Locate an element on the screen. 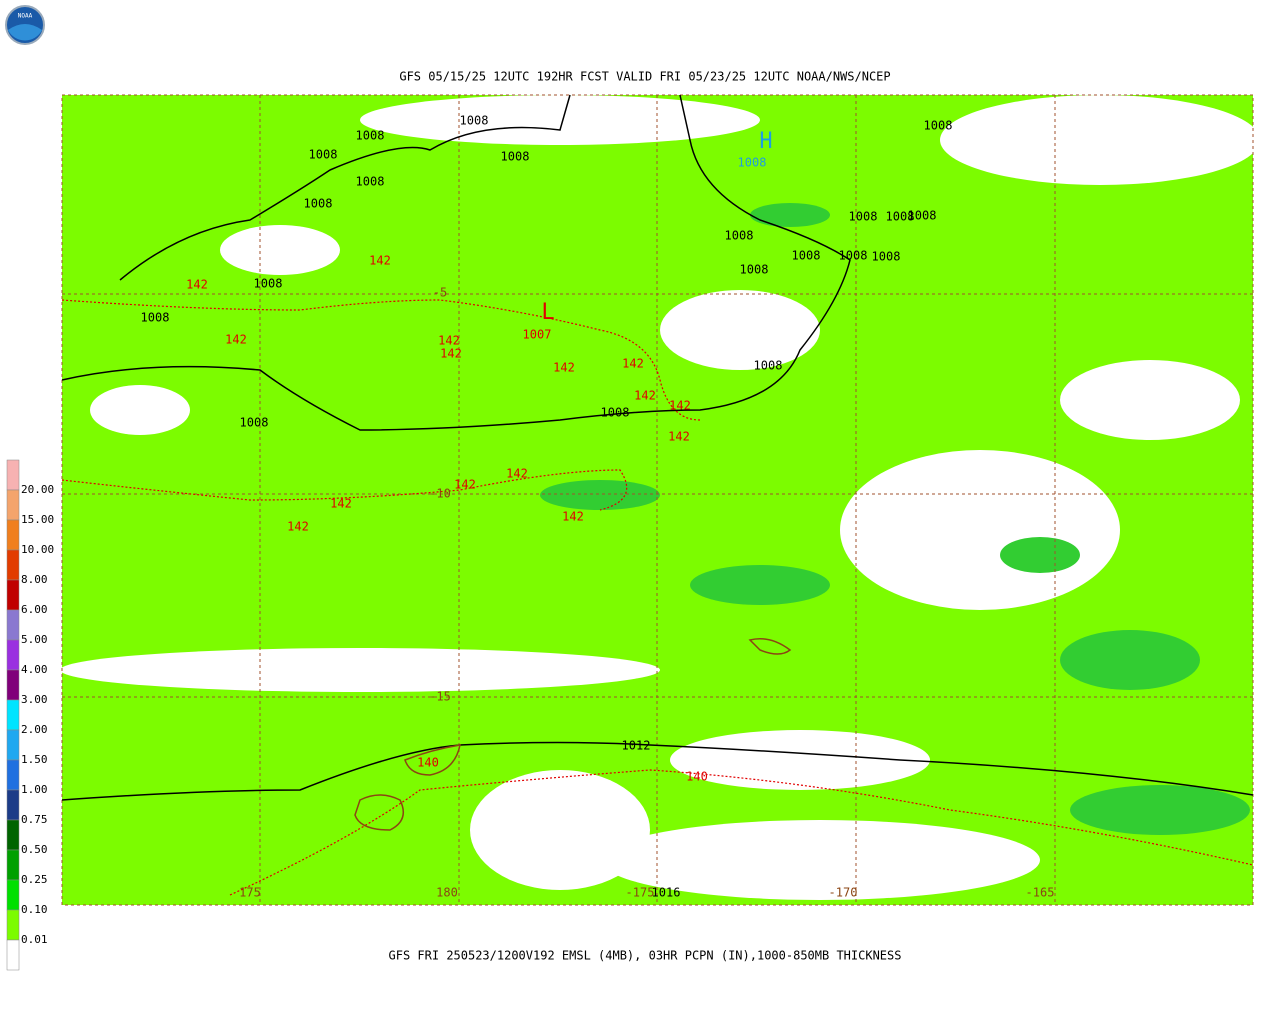 Image resolution: width=1280 pixels, height=1024 pixels. legend-label: 10.00 is located at coordinates (37, 549).